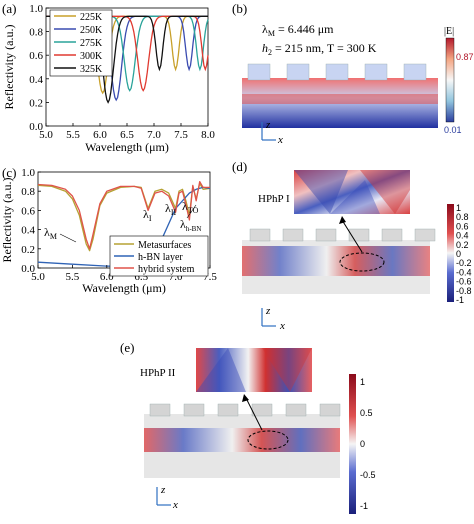 This screenshot has height=524, width=474. I want to click on x-tick-label-a: 7.5, so click(181, 135).